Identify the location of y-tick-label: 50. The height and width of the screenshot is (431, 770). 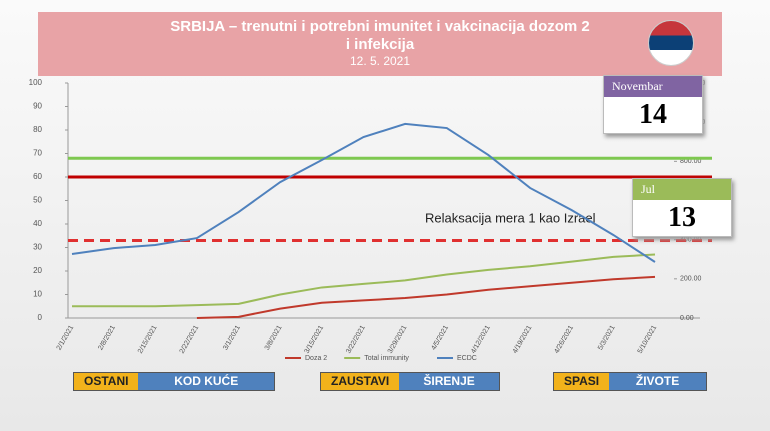
(37, 200).